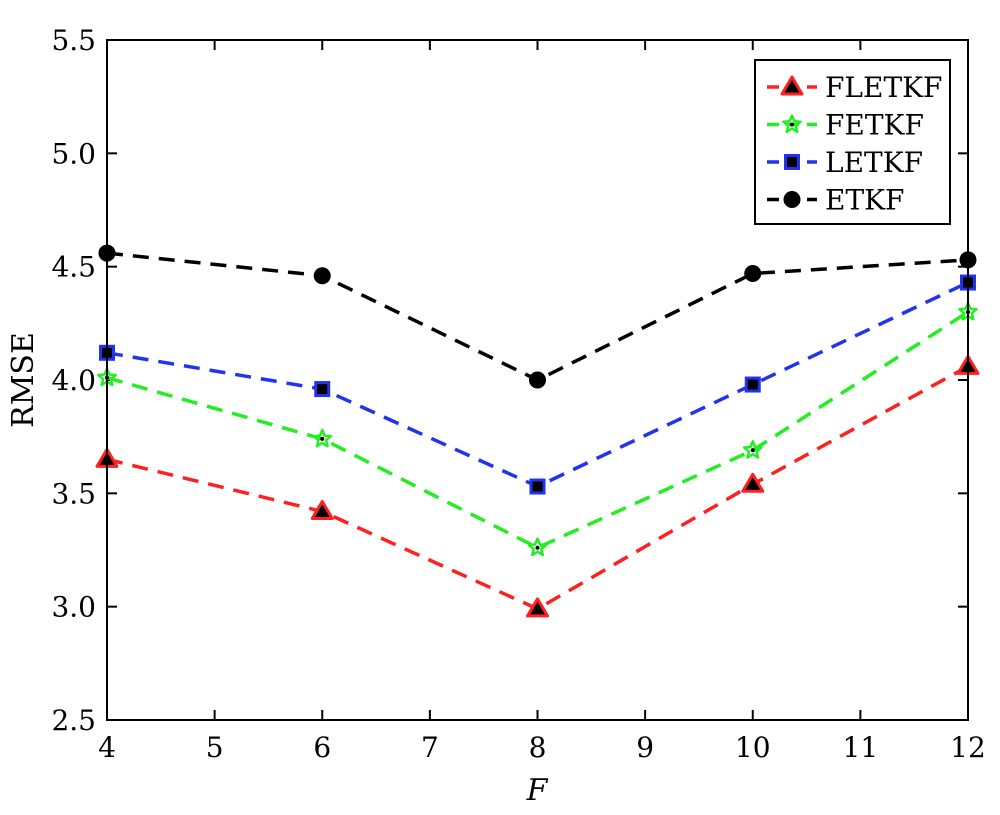  Describe the element at coordinates (874, 125) in the screenshot. I see `legend-label-fetkf: FETKF` at that location.